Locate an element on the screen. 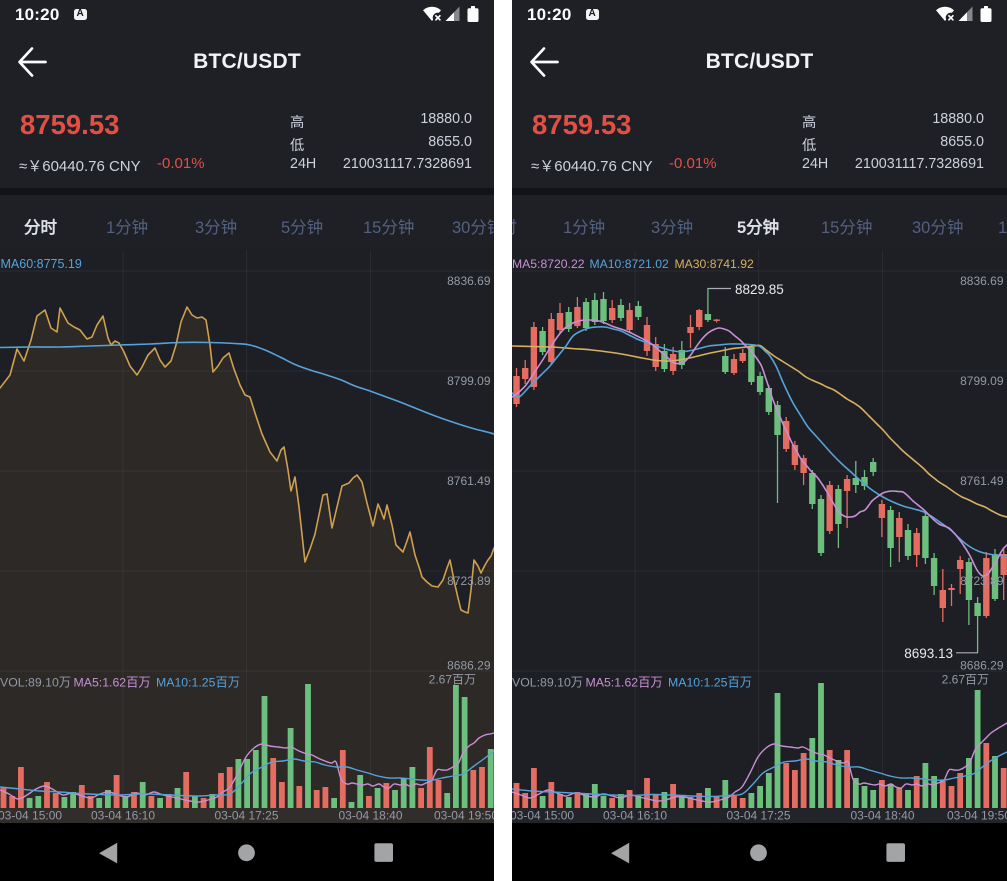  svg-text: MA30:8741.92 is located at coordinates (715, 264).